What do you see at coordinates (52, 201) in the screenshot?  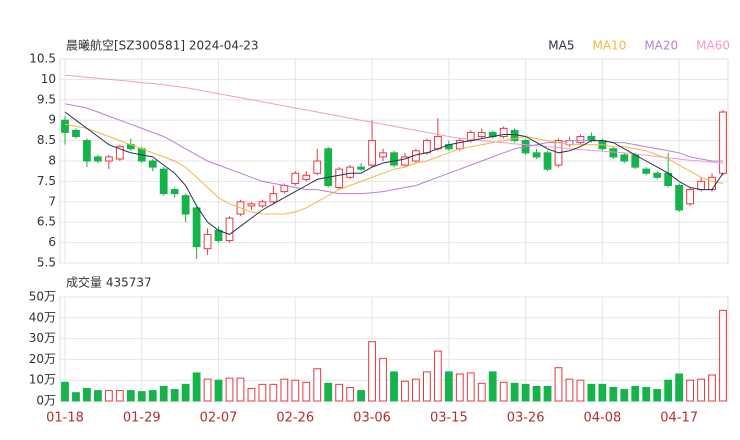 I see `y-tick-label: 7` at bounding box center [52, 201].